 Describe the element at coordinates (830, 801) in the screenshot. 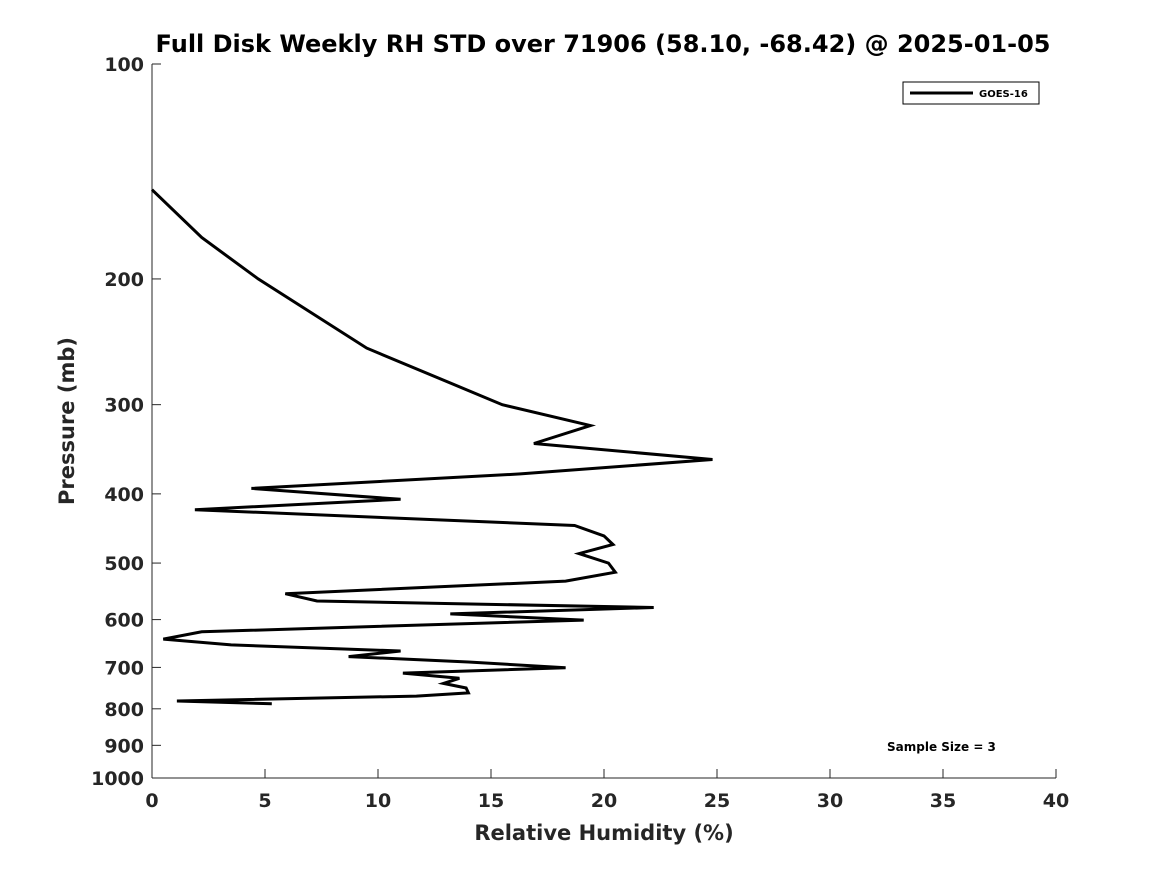

I see `x-tick-label: 30` at that location.